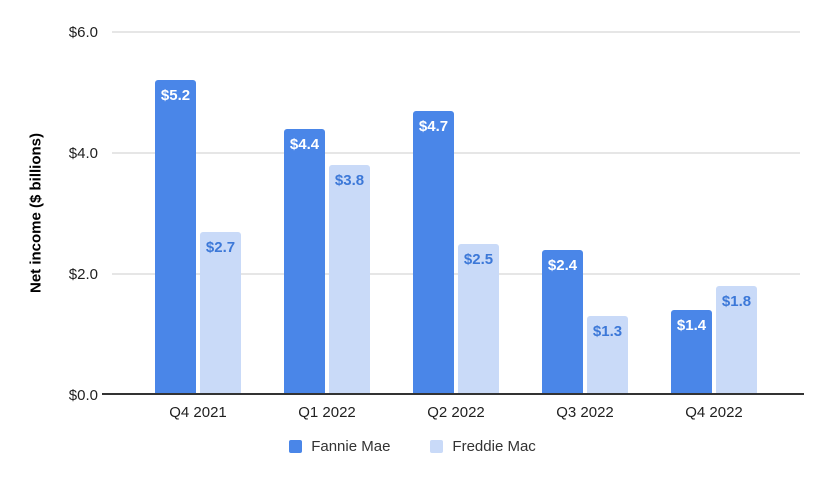  I want to click on bar-value-label-freddie-mac-q1-2022: $3.8, so click(349, 181).